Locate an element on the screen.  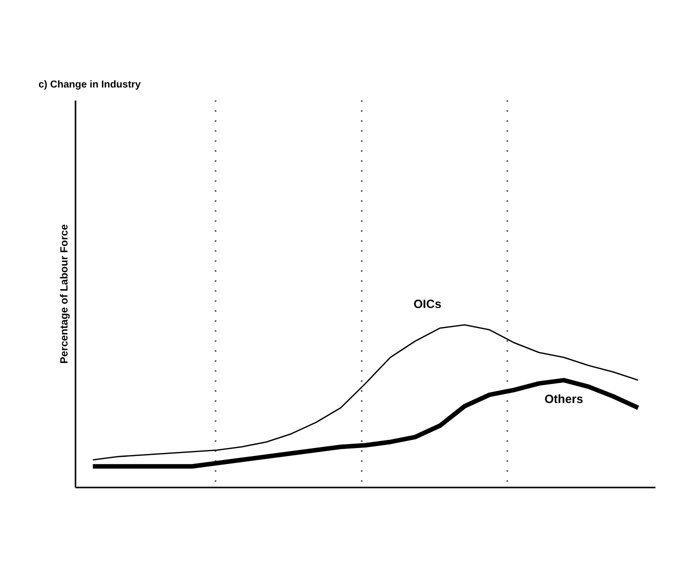
chart-title: c) Change in Industry is located at coordinates (90, 85).